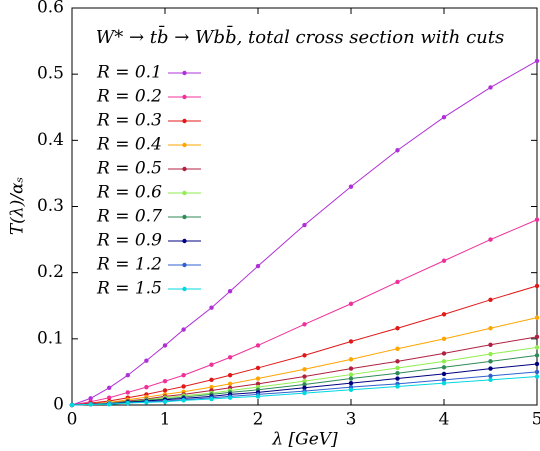  What do you see at coordinates (129, 145) in the screenshot?
I see `legend-label: R = 0.4` at bounding box center [129, 145].